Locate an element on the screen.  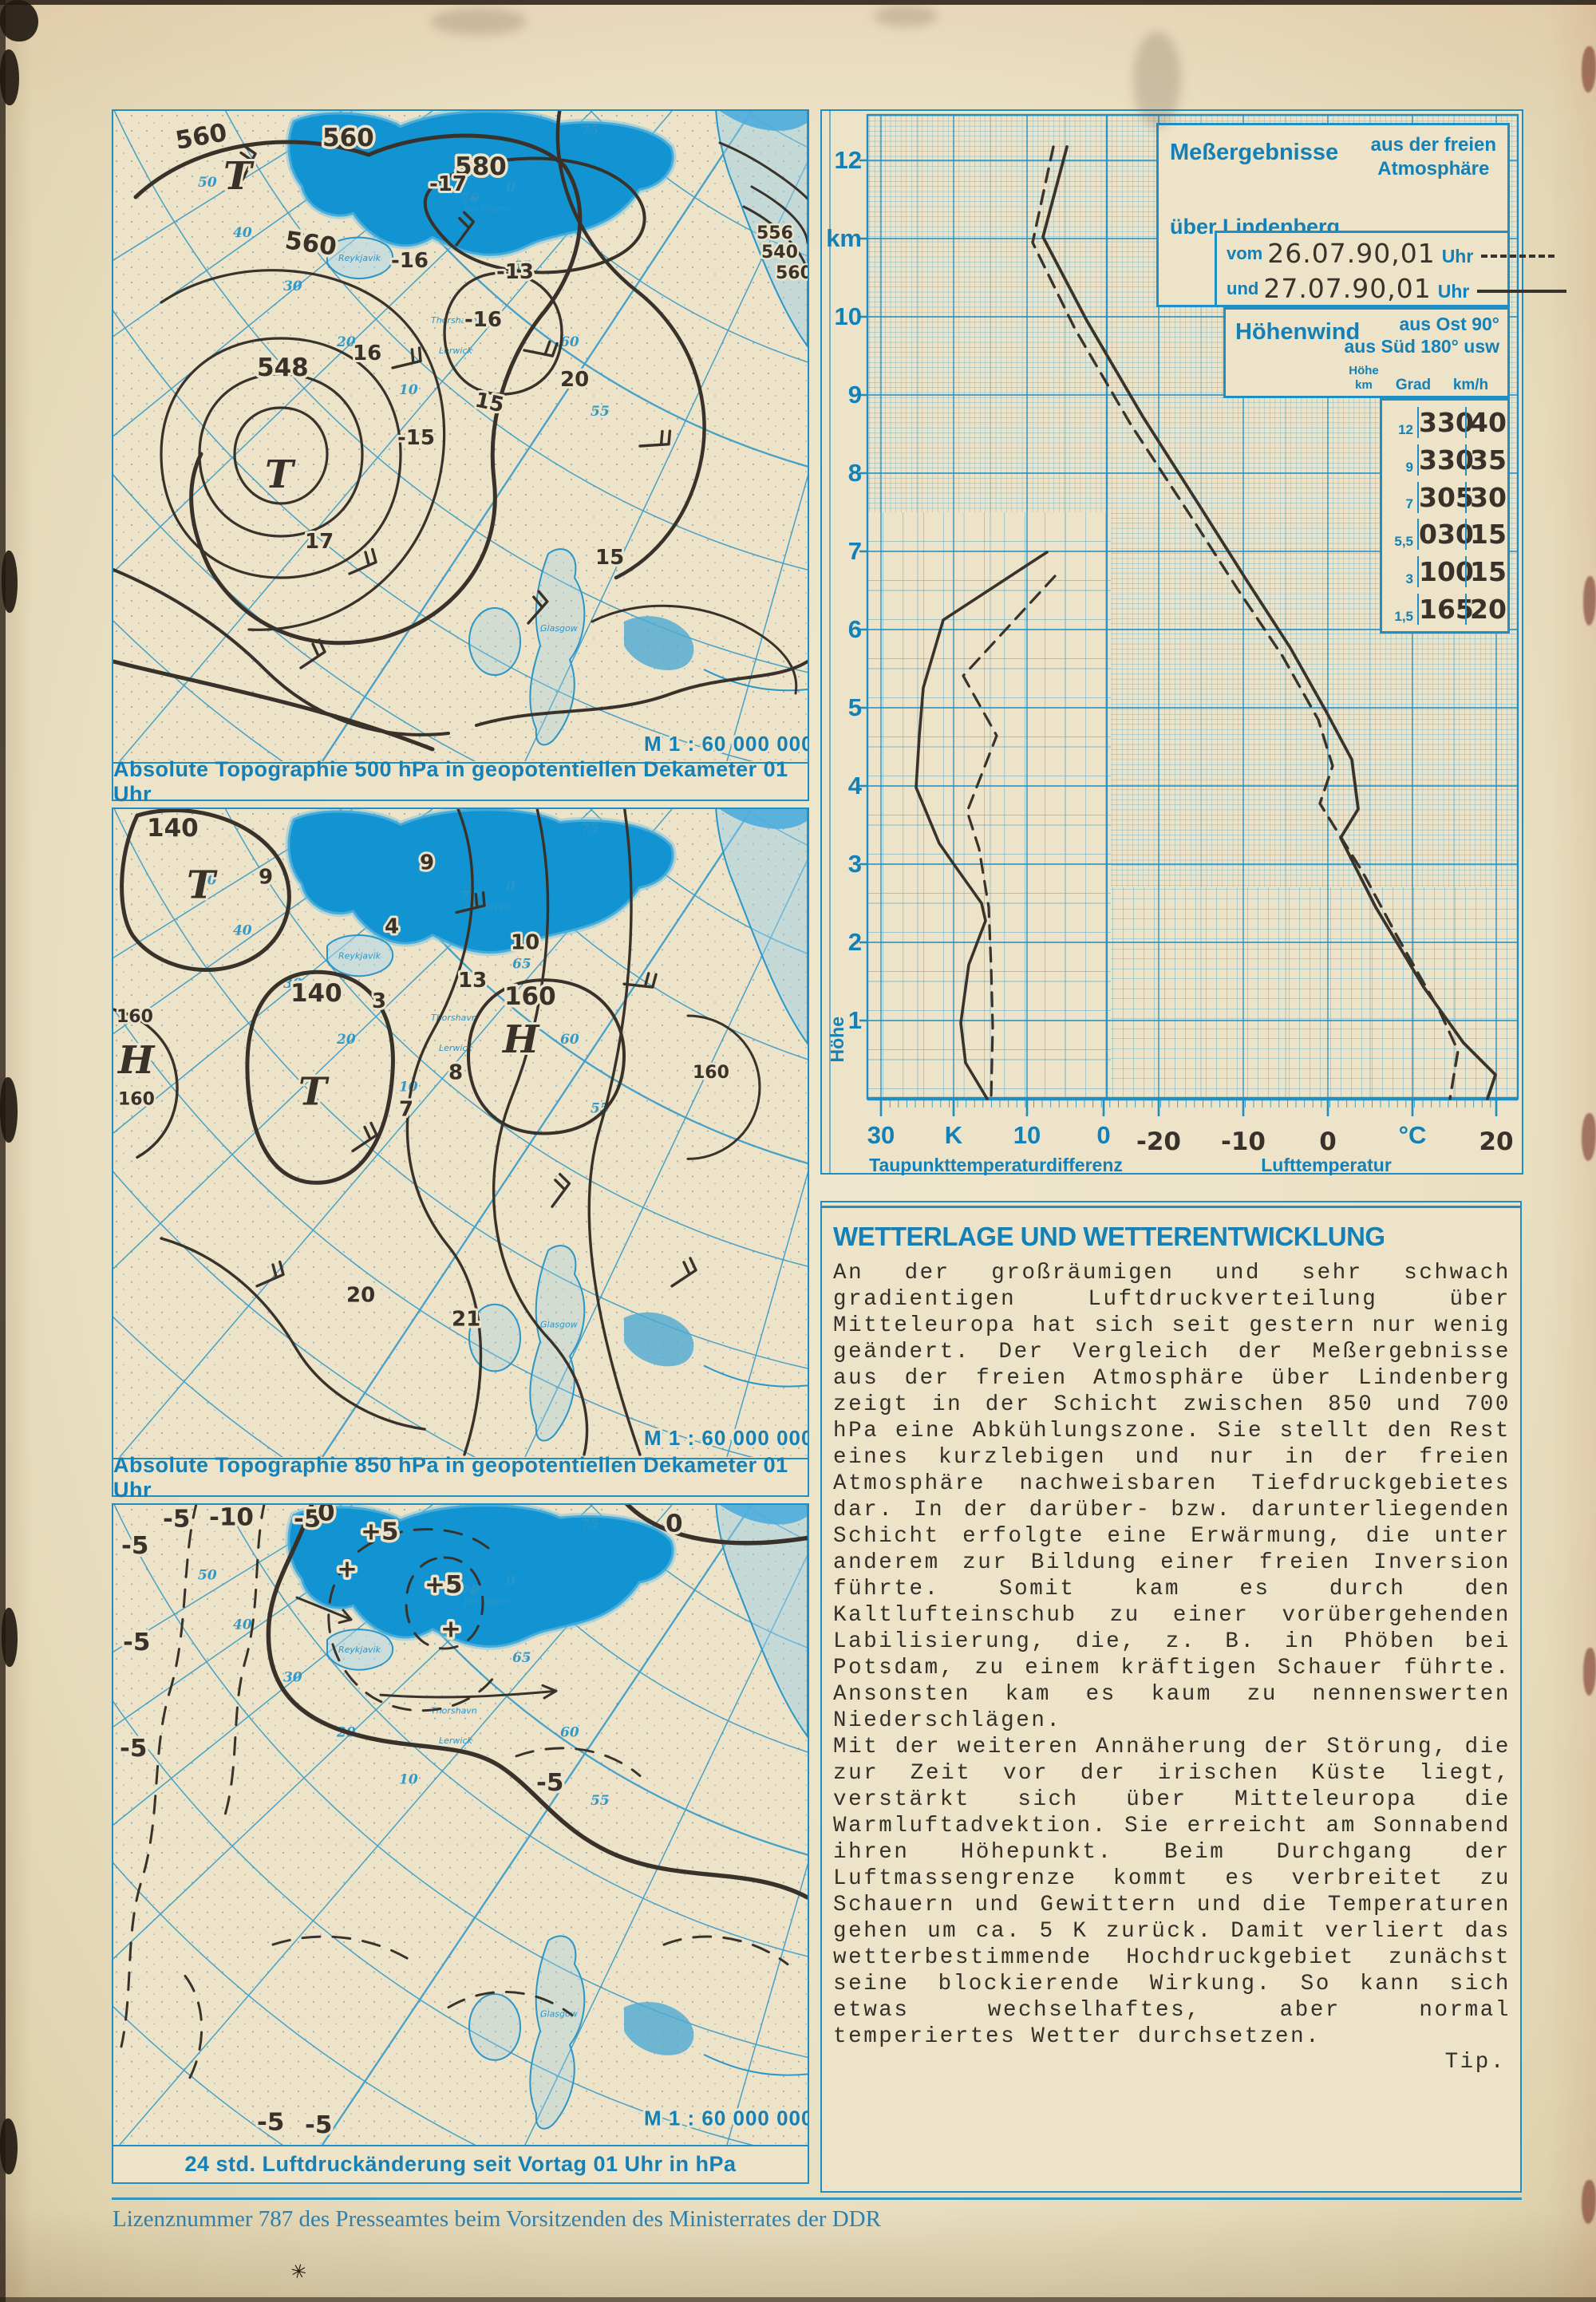
temp-label: 21 is located at coordinates (466, 1320).